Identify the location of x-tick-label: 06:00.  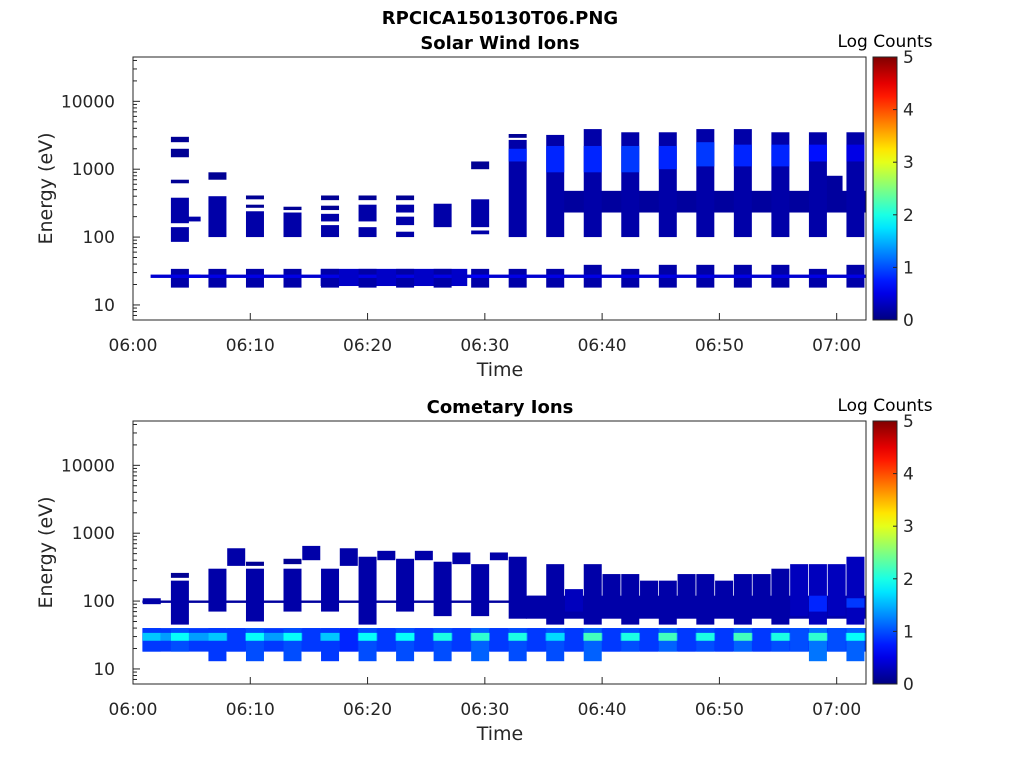
(133, 346).